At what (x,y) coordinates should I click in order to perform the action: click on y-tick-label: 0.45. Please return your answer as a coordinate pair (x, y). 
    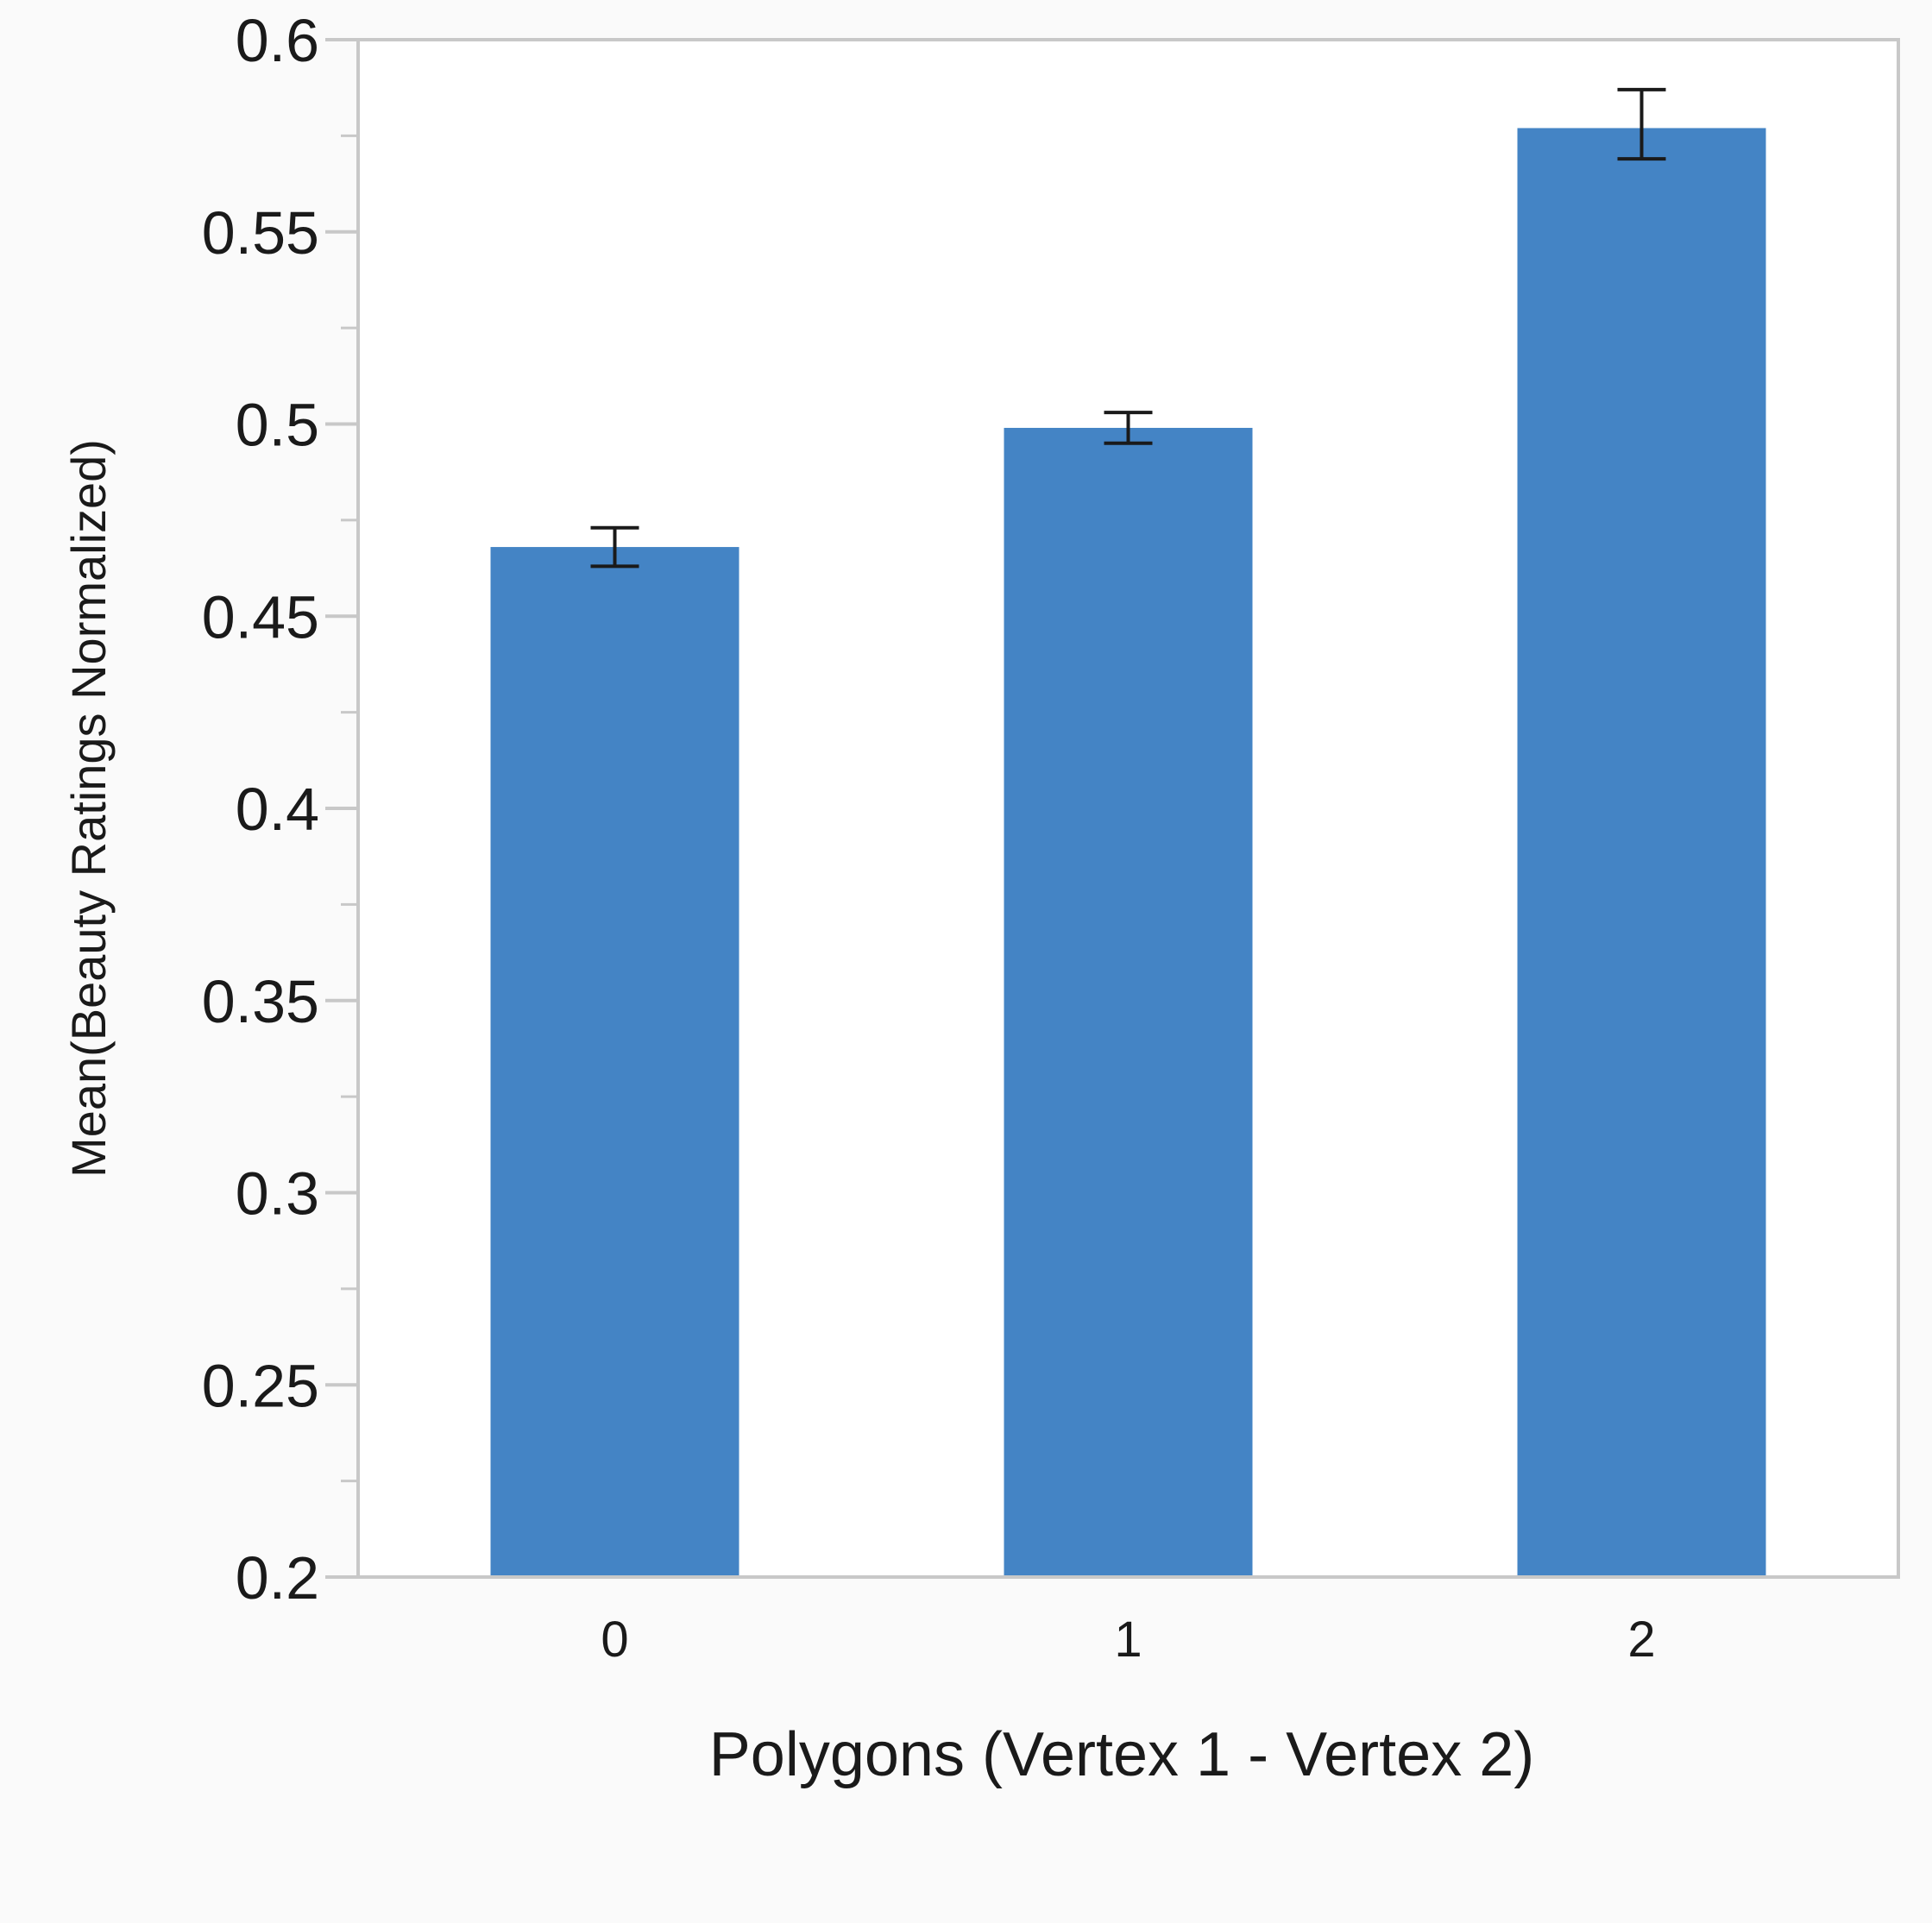
    Looking at the image, I should click on (260, 616).